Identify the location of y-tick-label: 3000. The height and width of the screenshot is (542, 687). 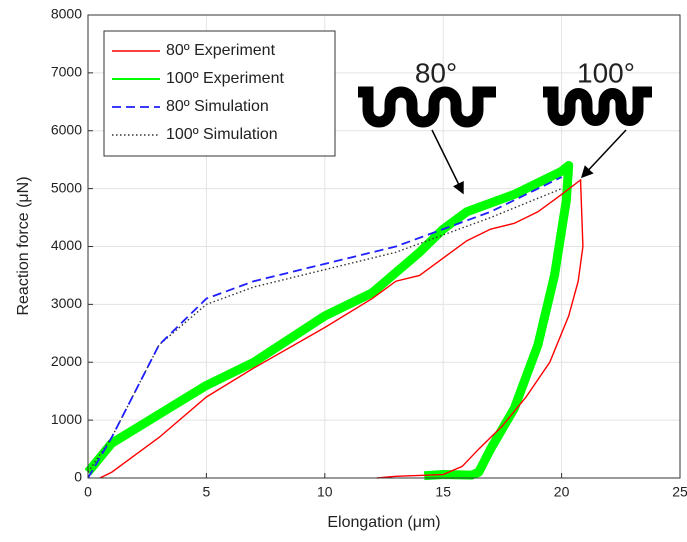
(66, 303).